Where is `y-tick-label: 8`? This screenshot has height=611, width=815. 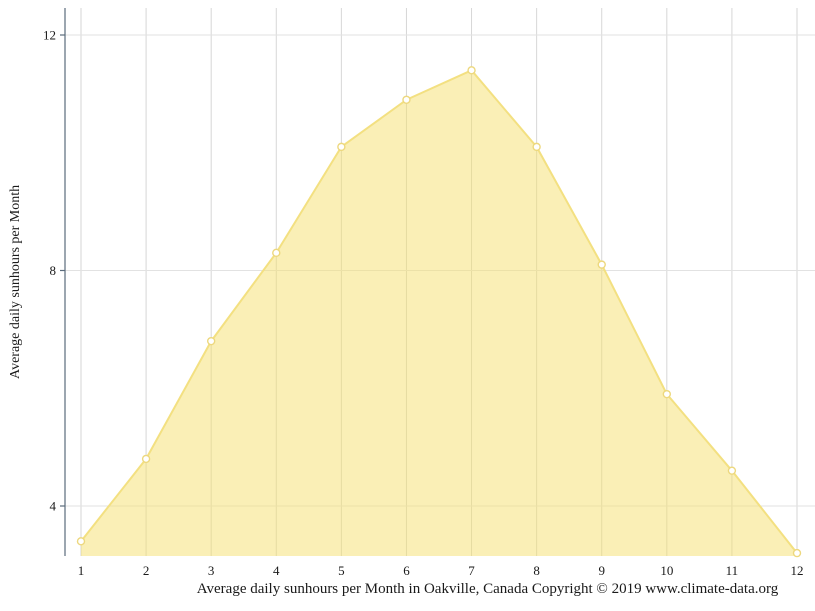 y-tick-label: 8 is located at coordinates (53, 270).